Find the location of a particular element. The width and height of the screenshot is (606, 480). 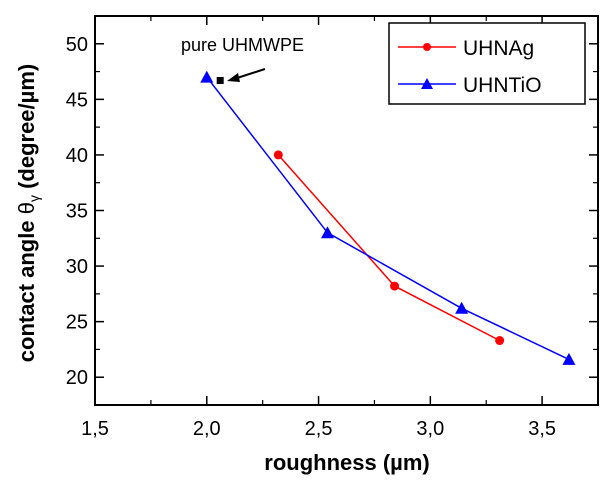

legend-box is located at coordinates (487, 63).